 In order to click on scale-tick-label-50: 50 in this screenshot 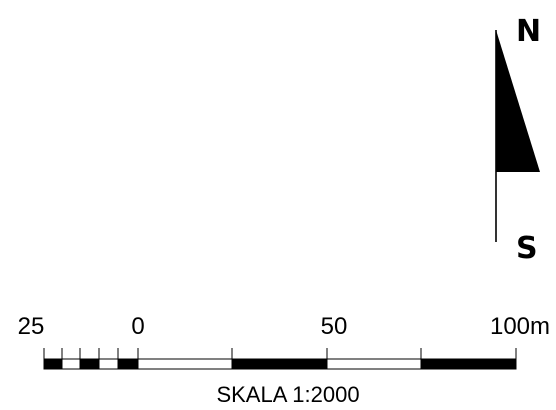, I will do `click(334, 326)`.